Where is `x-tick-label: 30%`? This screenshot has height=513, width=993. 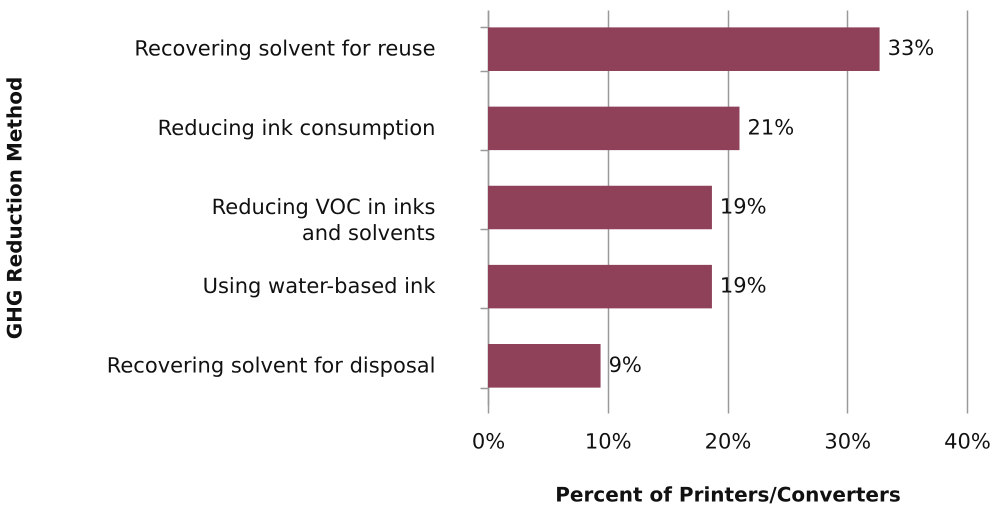
x-tick-label: 30% is located at coordinates (848, 442).